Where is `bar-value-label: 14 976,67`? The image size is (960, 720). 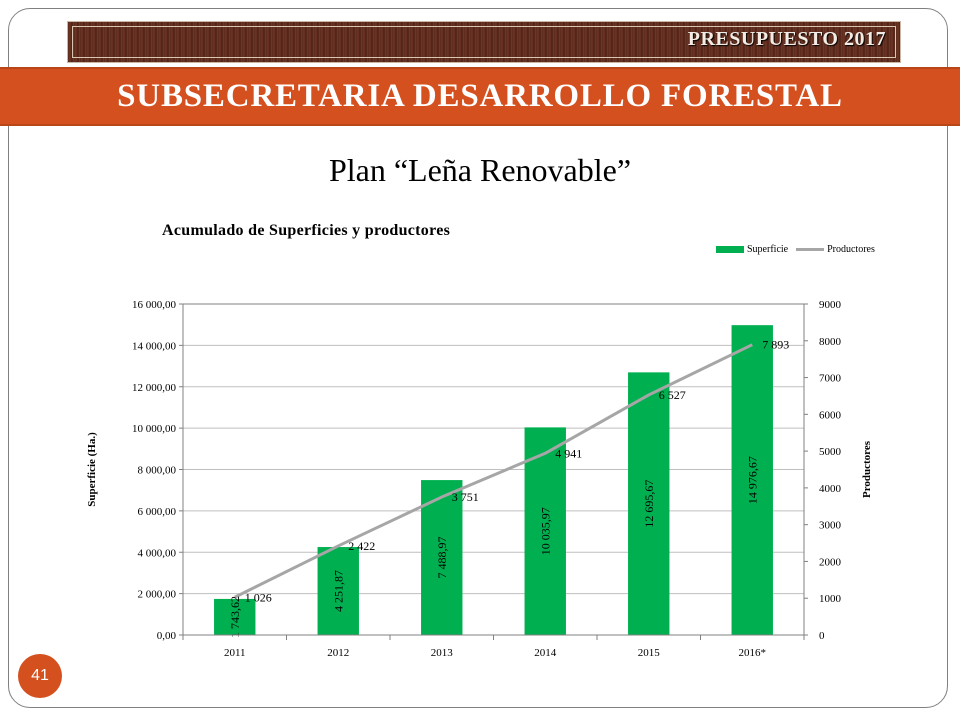
bar-value-label: 14 976,67 is located at coordinates (752, 480).